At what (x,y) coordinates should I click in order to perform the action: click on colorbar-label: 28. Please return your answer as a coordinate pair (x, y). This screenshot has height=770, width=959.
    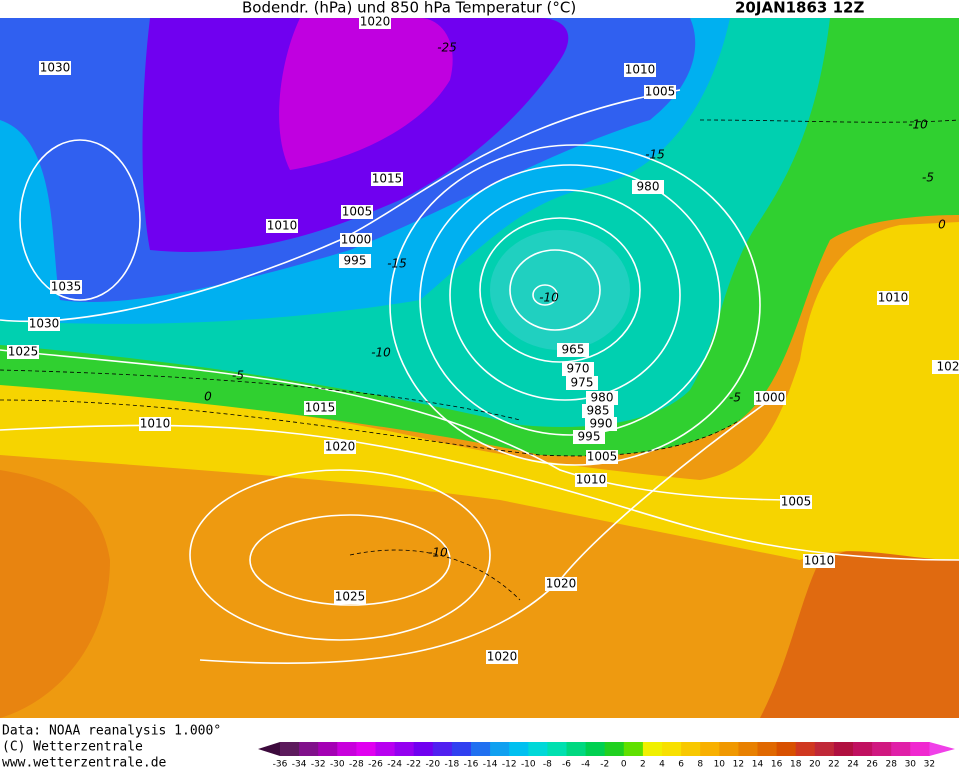
    Looking at the image, I should click on (891, 765).